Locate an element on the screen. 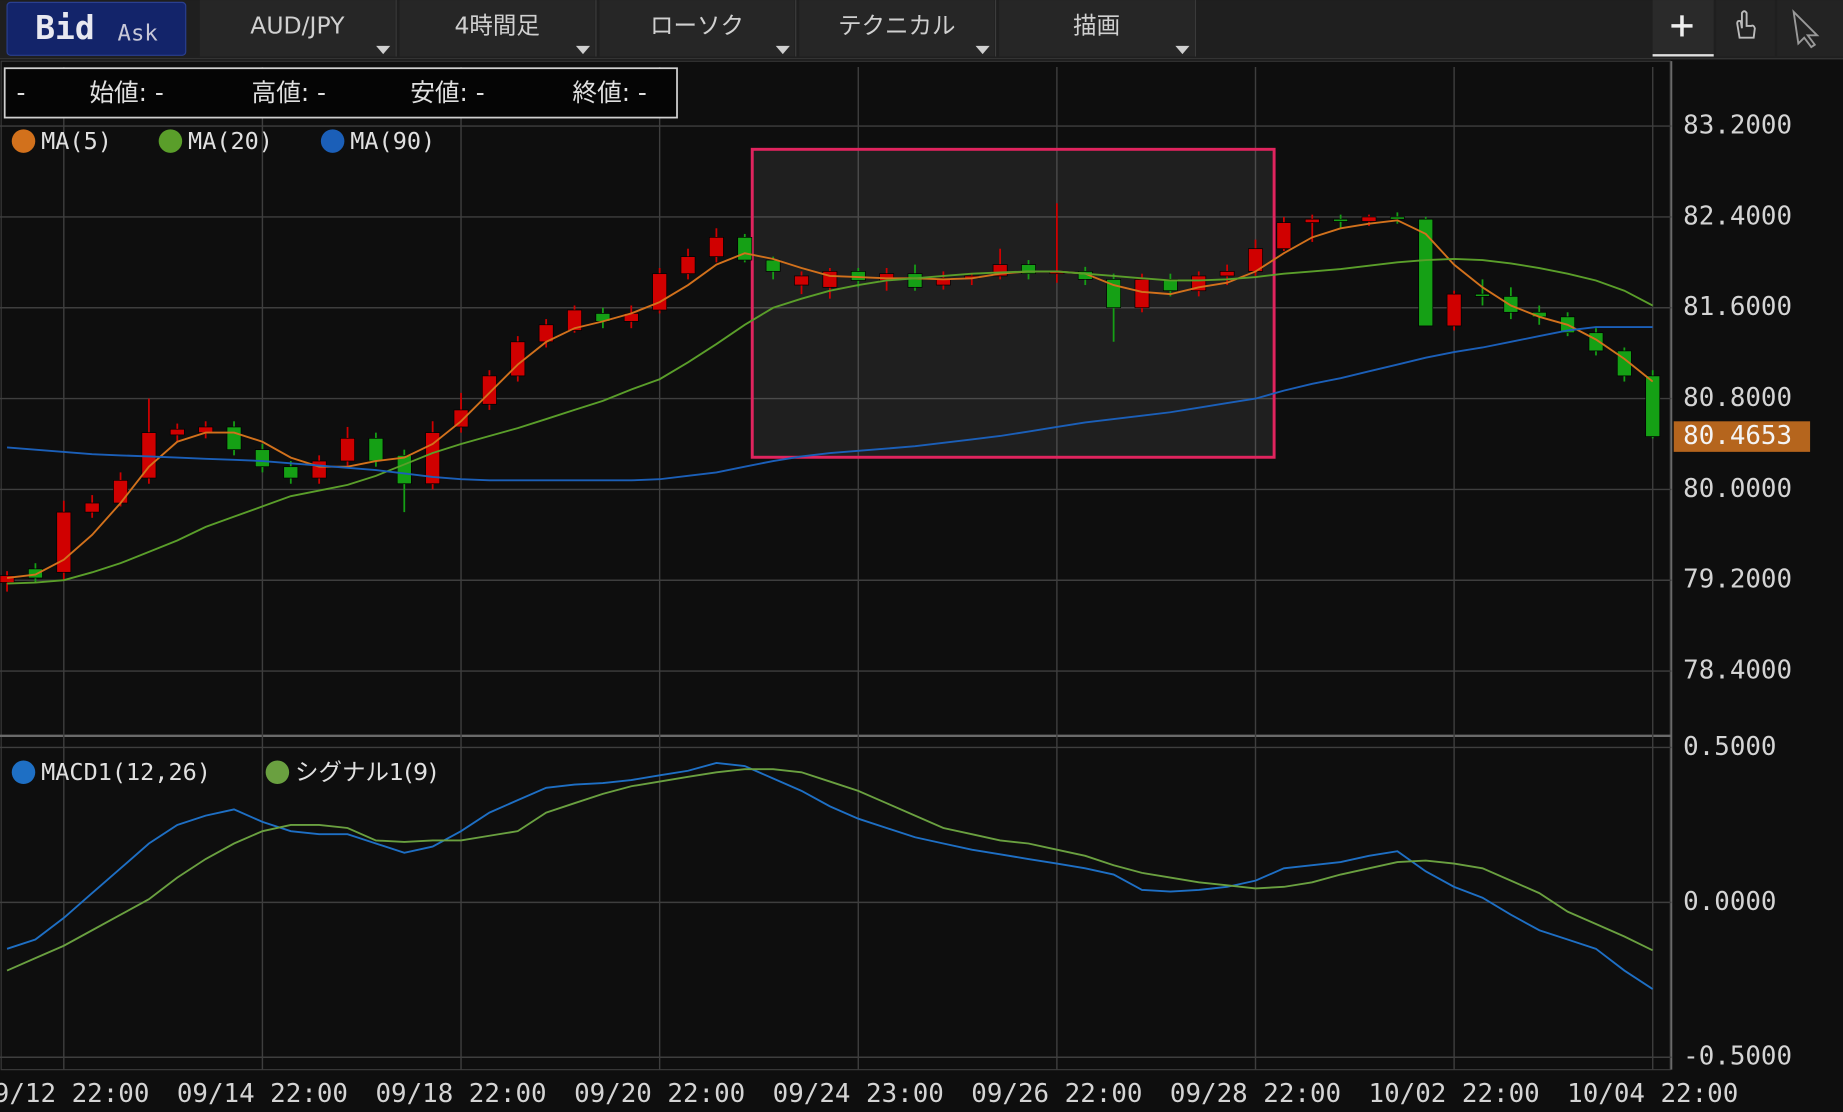 The width and height of the screenshot is (1843, 1112). hand-icon is located at coordinates (1746, 24).